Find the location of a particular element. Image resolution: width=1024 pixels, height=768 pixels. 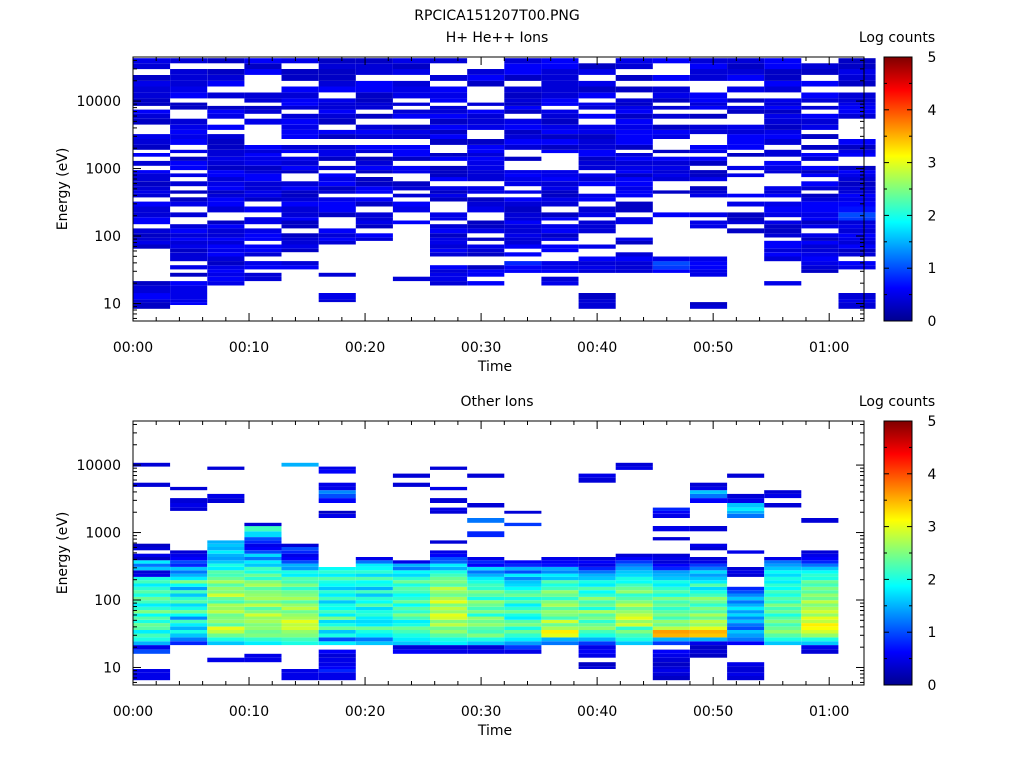

colorbar-tick-label: 4 is located at coordinates (932, 111).